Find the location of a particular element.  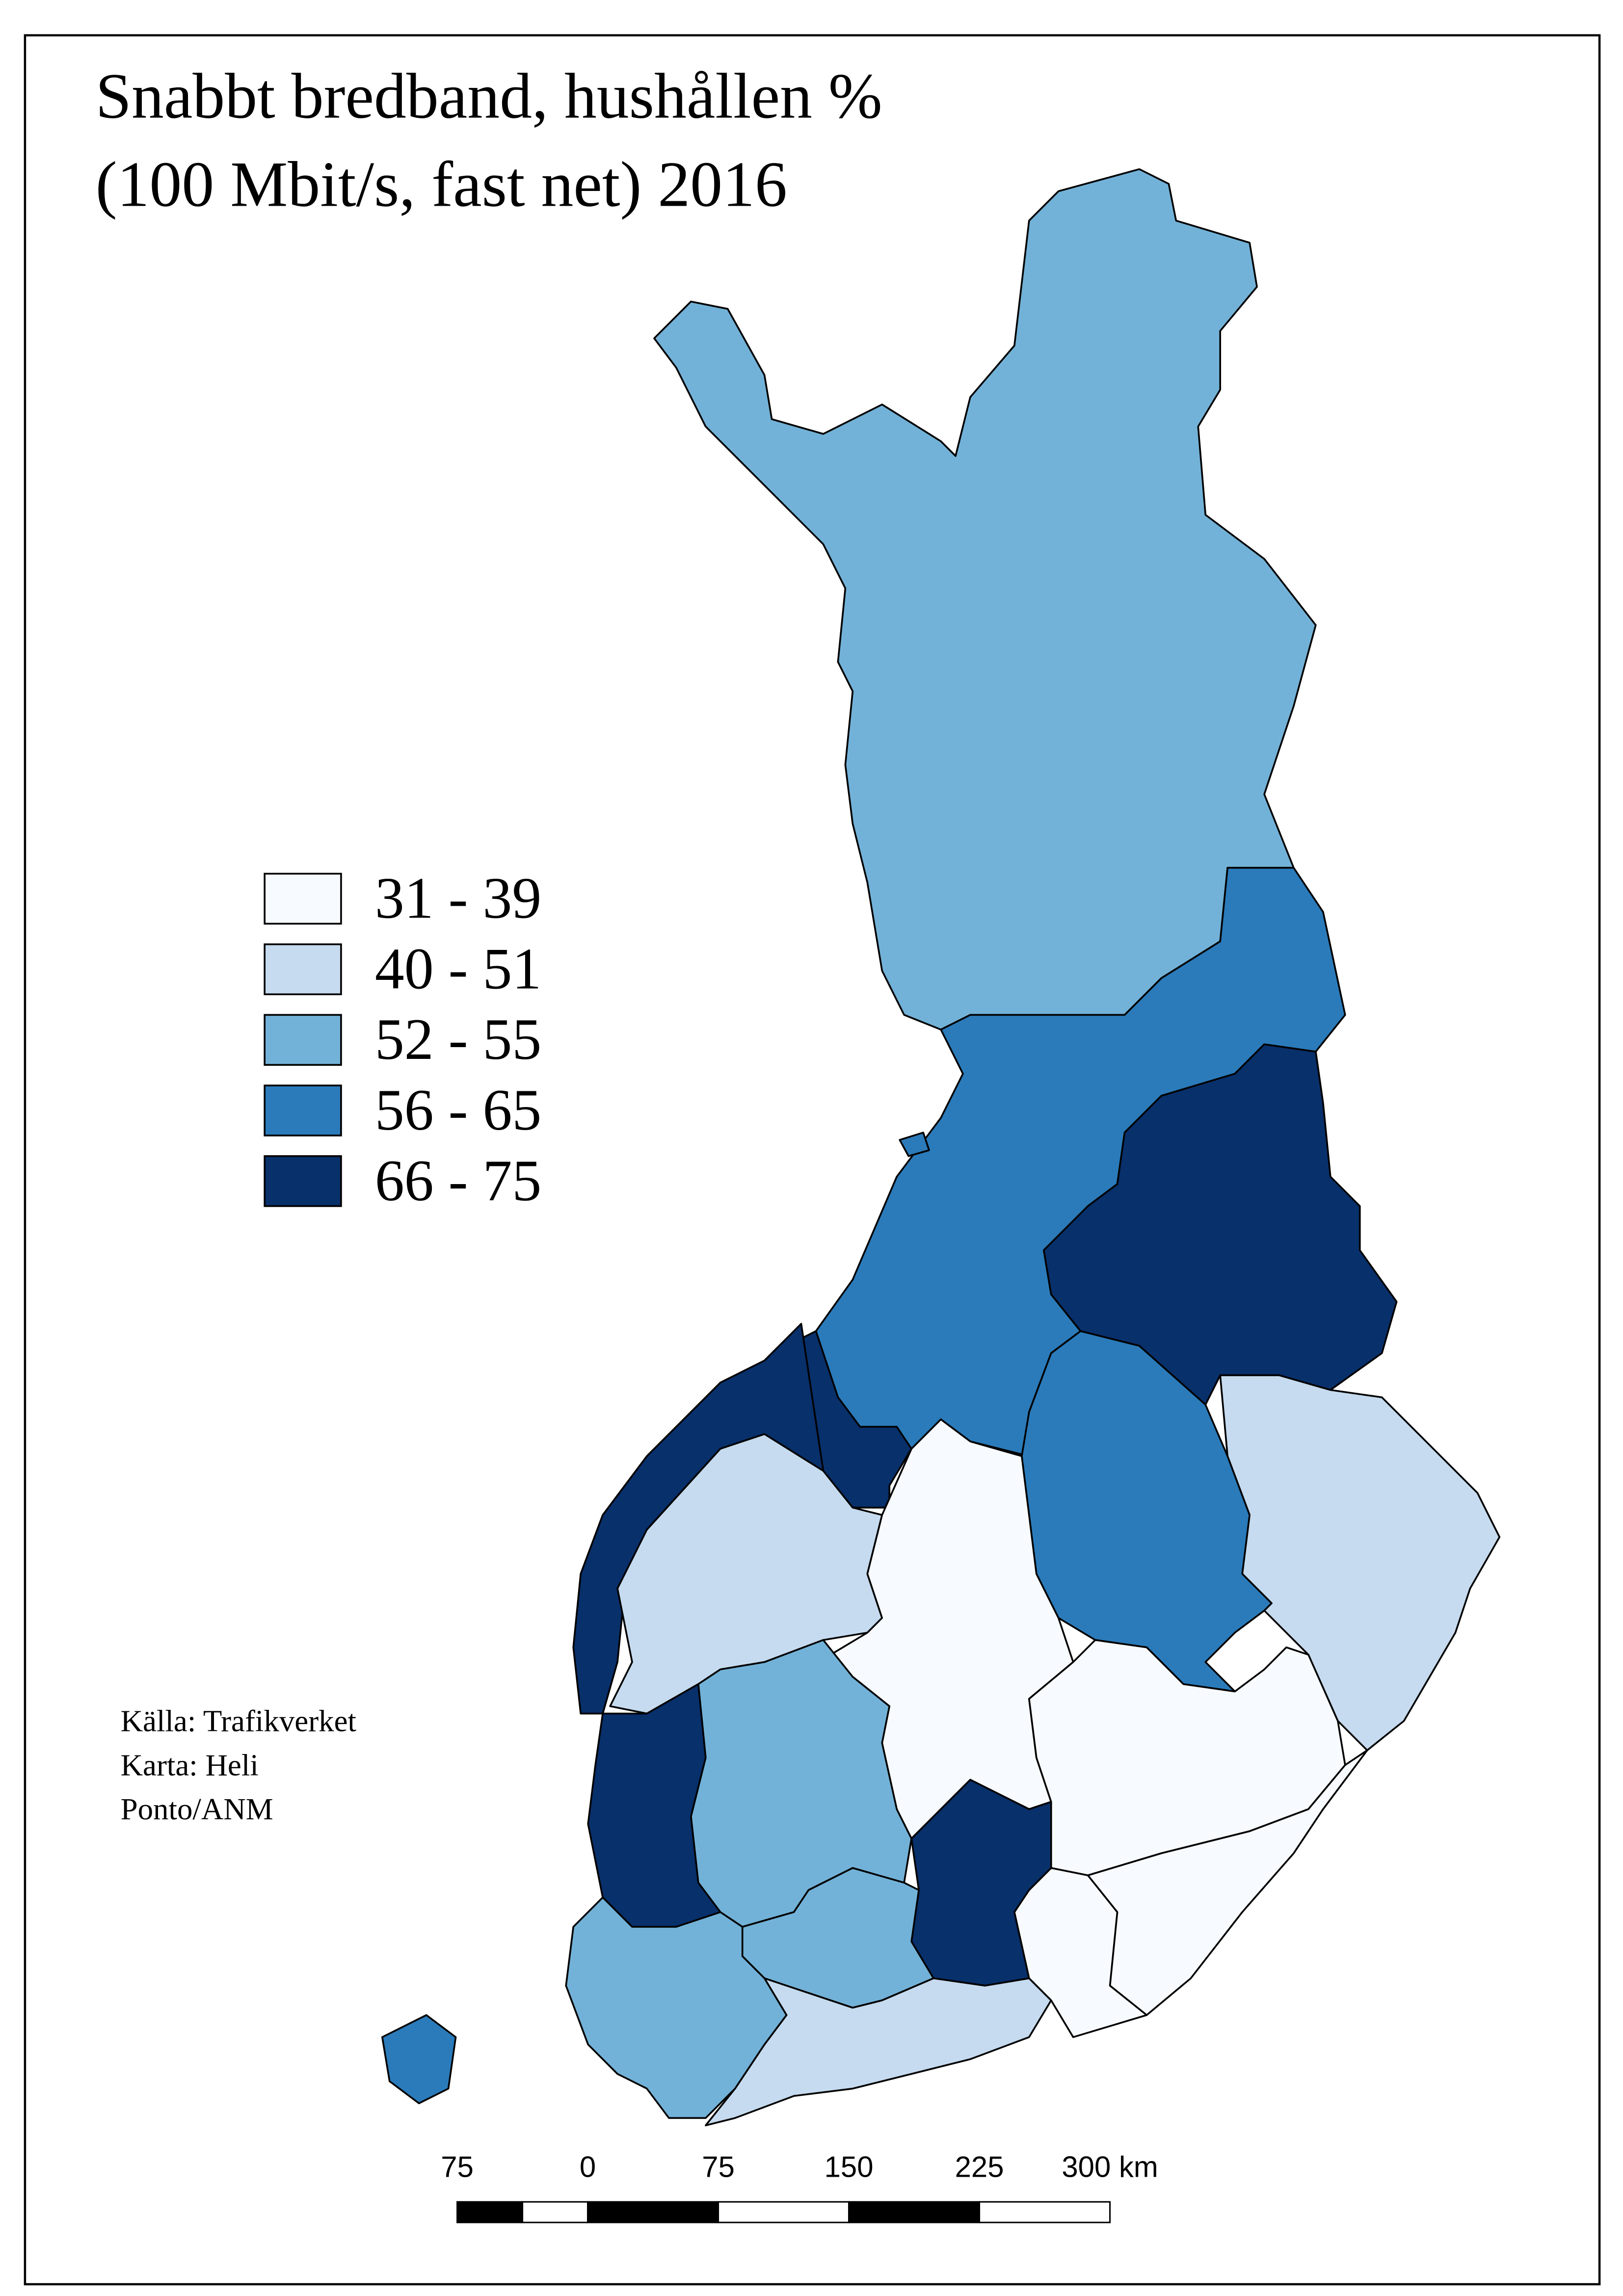

scale-bar: 75 0 75 150 225 300 km is located at coordinates (799, 2186).